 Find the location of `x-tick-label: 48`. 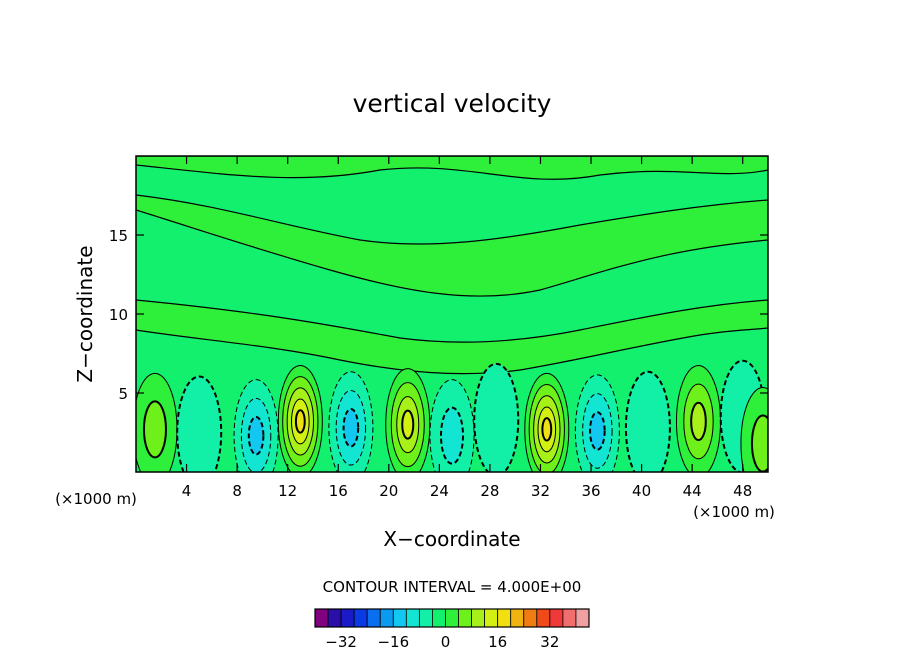

x-tick-label: 48 is located at coordinates (742, 491).